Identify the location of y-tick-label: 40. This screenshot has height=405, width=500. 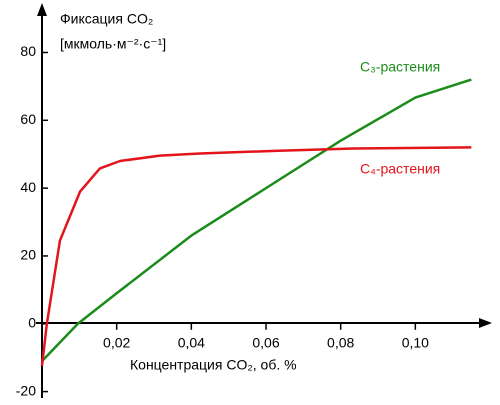
(28, 187).